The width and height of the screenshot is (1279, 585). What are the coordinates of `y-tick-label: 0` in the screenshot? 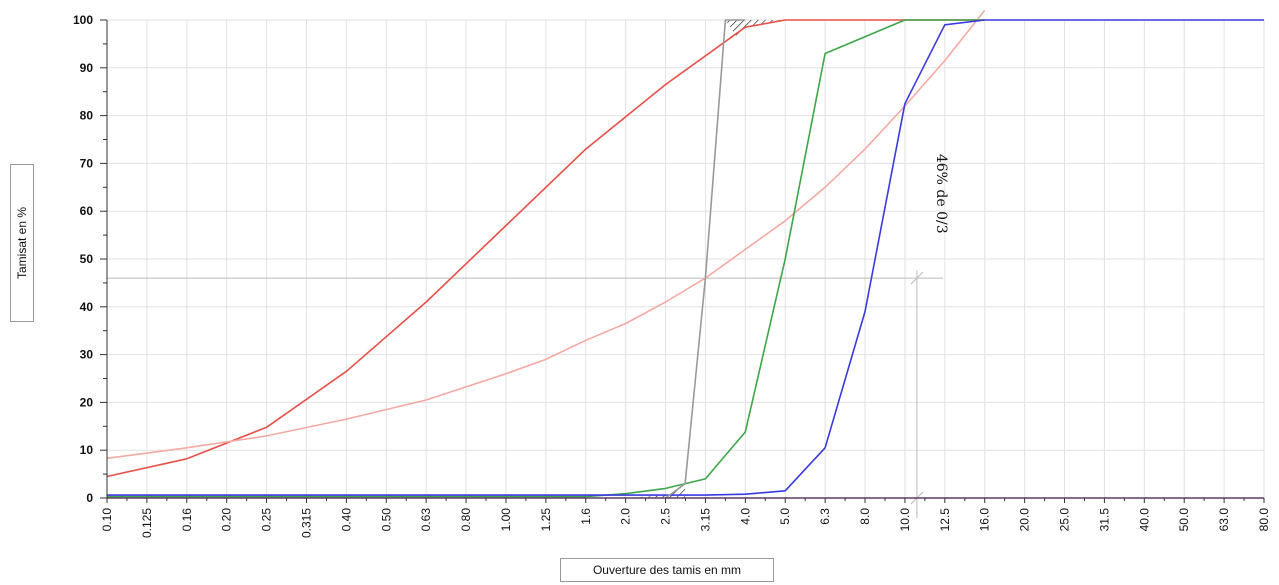 It's located at (89, 498).